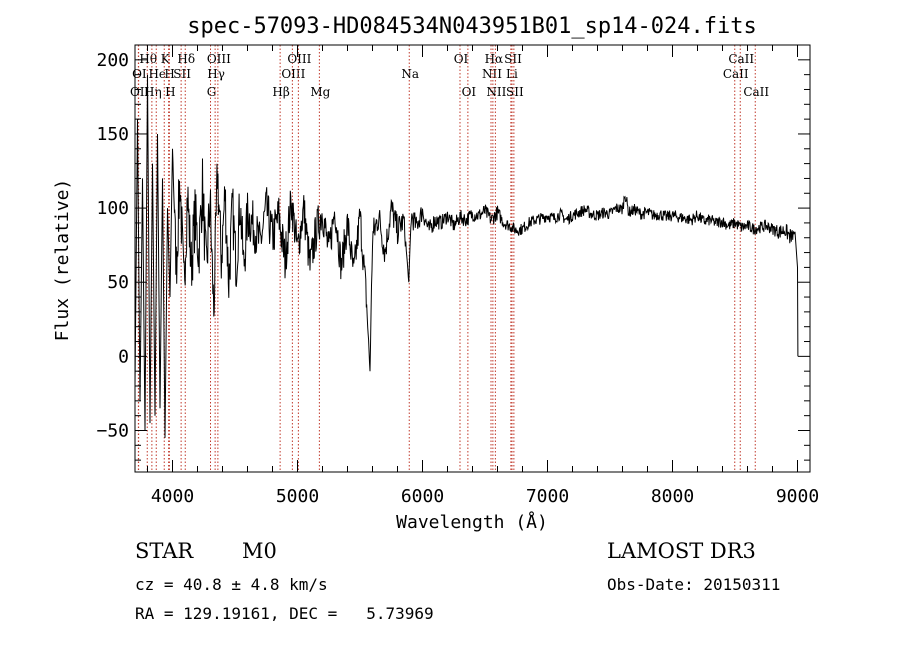 The width and height of the screenshot is (900, 649). I want to click on line-marker-label: Na, so click(410, 74).